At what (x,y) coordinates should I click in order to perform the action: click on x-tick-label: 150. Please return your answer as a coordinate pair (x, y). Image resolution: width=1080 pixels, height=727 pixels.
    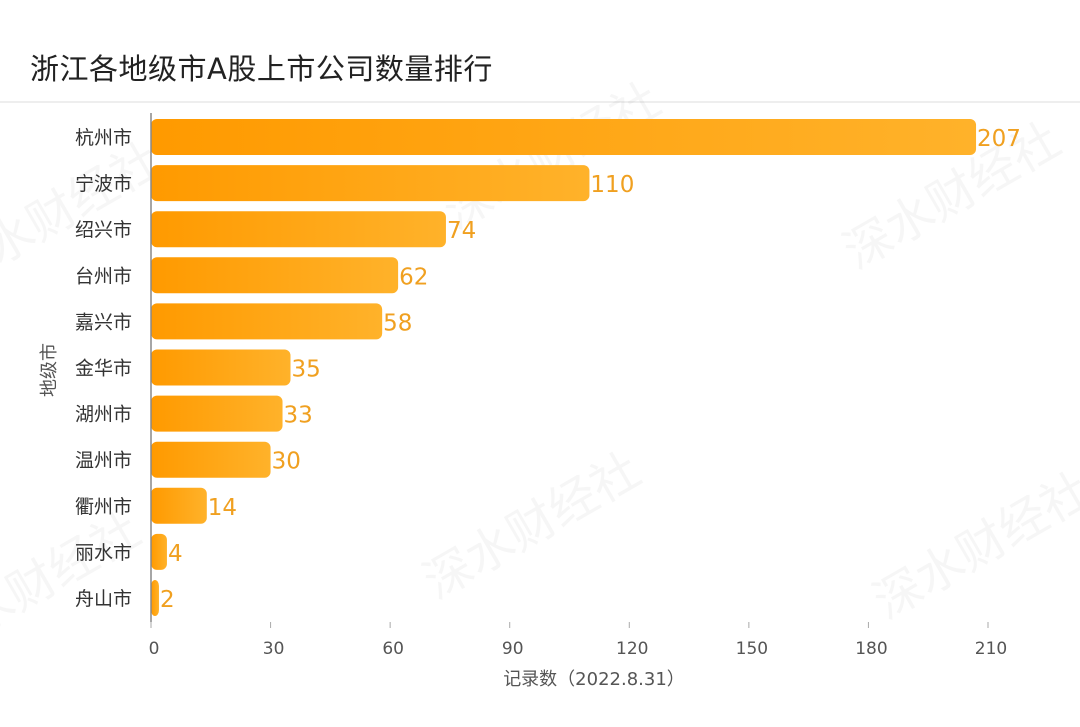
    Looking at the image, I should click on (752, 649).